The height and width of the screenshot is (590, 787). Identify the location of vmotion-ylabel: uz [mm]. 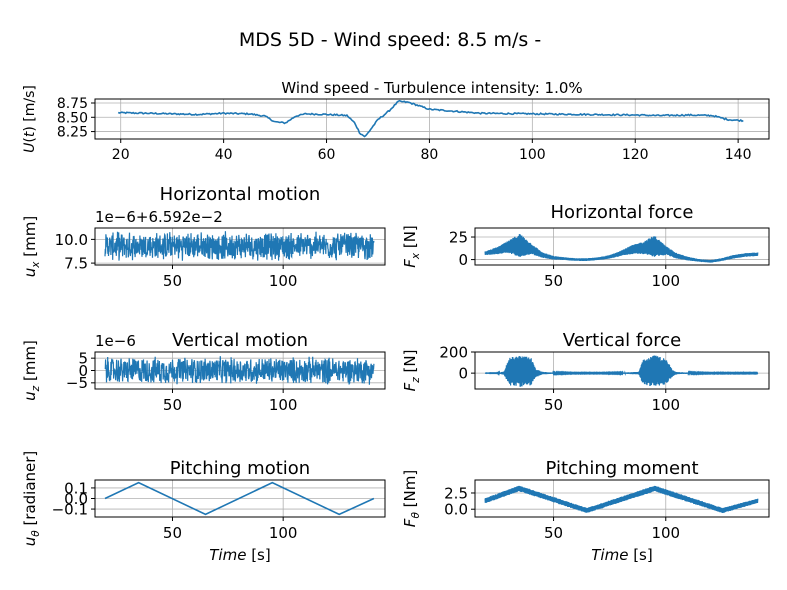
(31, 370).